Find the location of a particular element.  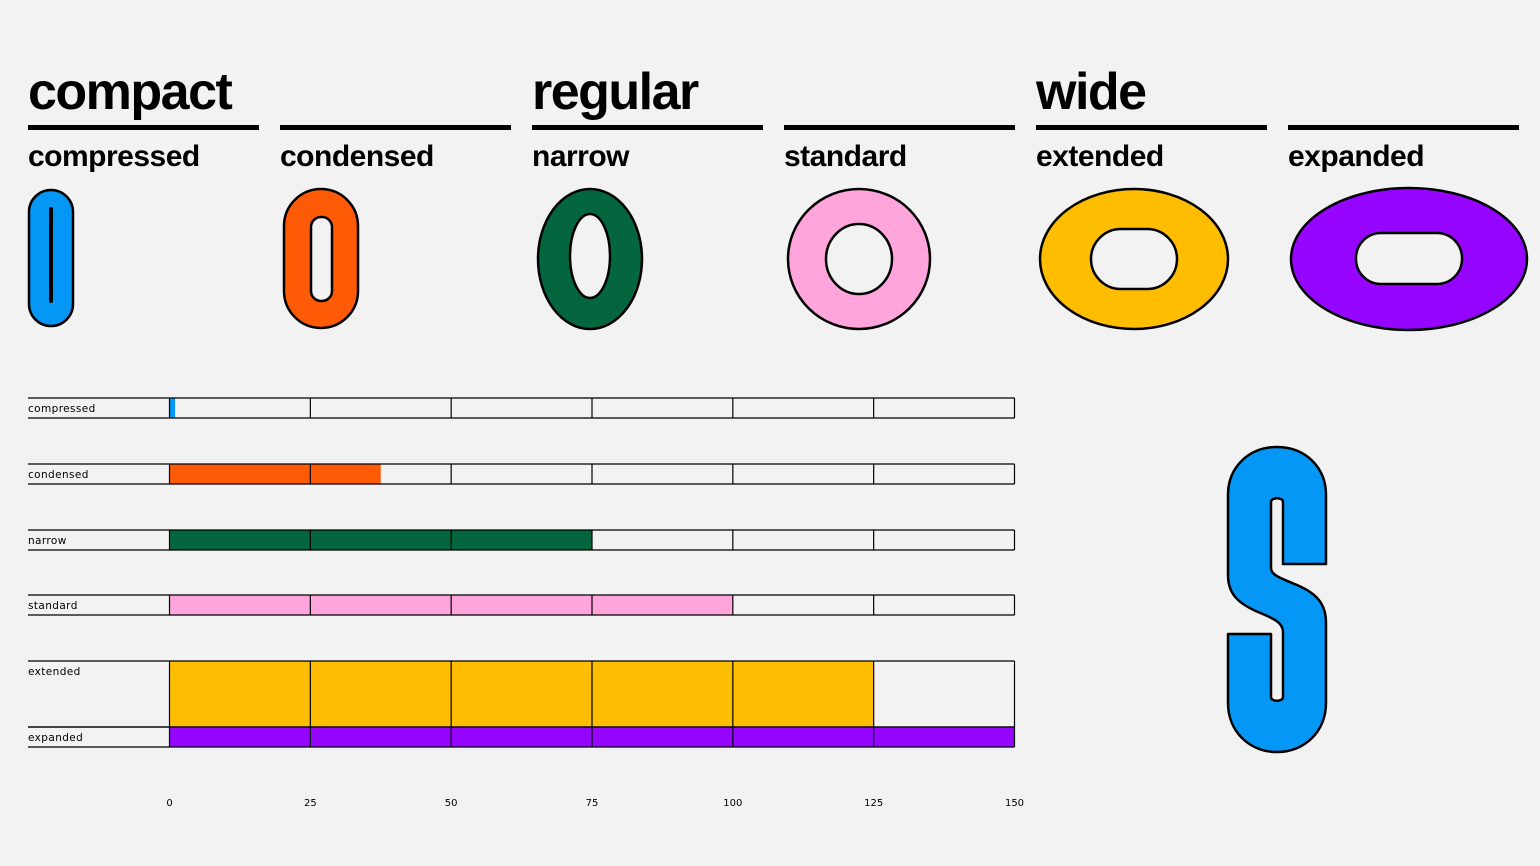

bar-condensed is located at coordinates (275, 474).